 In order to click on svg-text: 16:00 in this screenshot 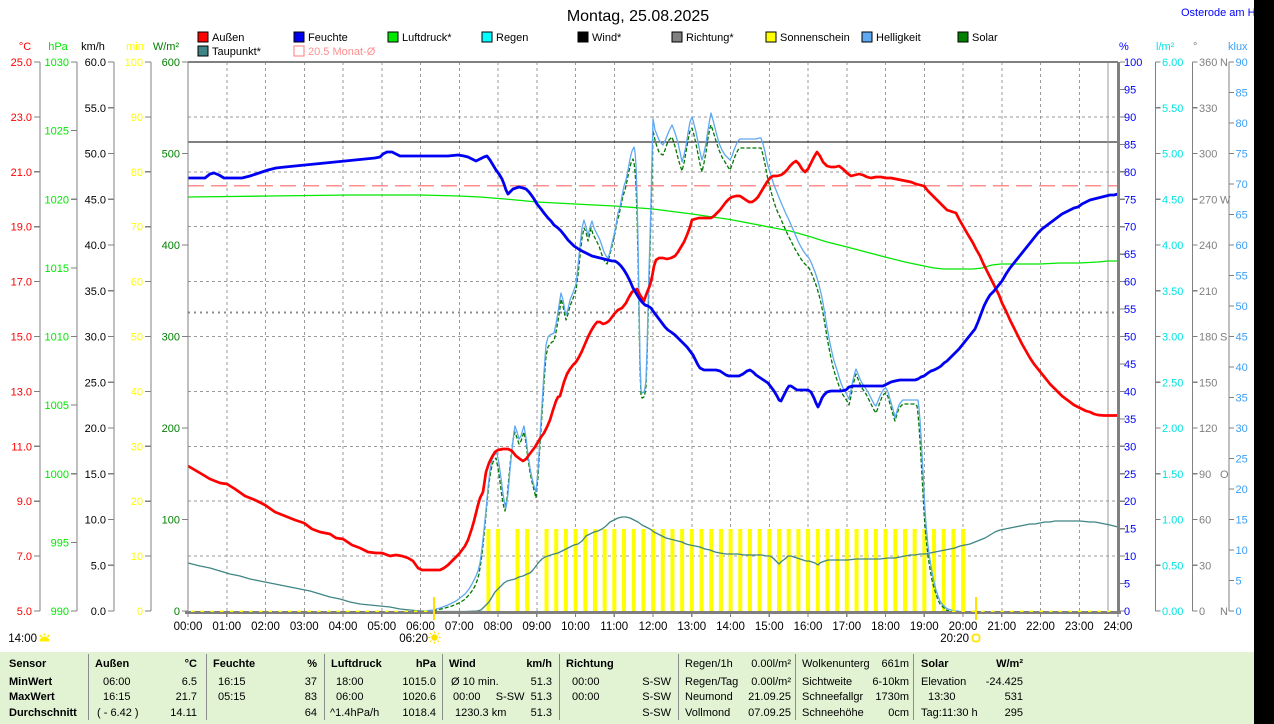, I will do `click(808, 627)`.